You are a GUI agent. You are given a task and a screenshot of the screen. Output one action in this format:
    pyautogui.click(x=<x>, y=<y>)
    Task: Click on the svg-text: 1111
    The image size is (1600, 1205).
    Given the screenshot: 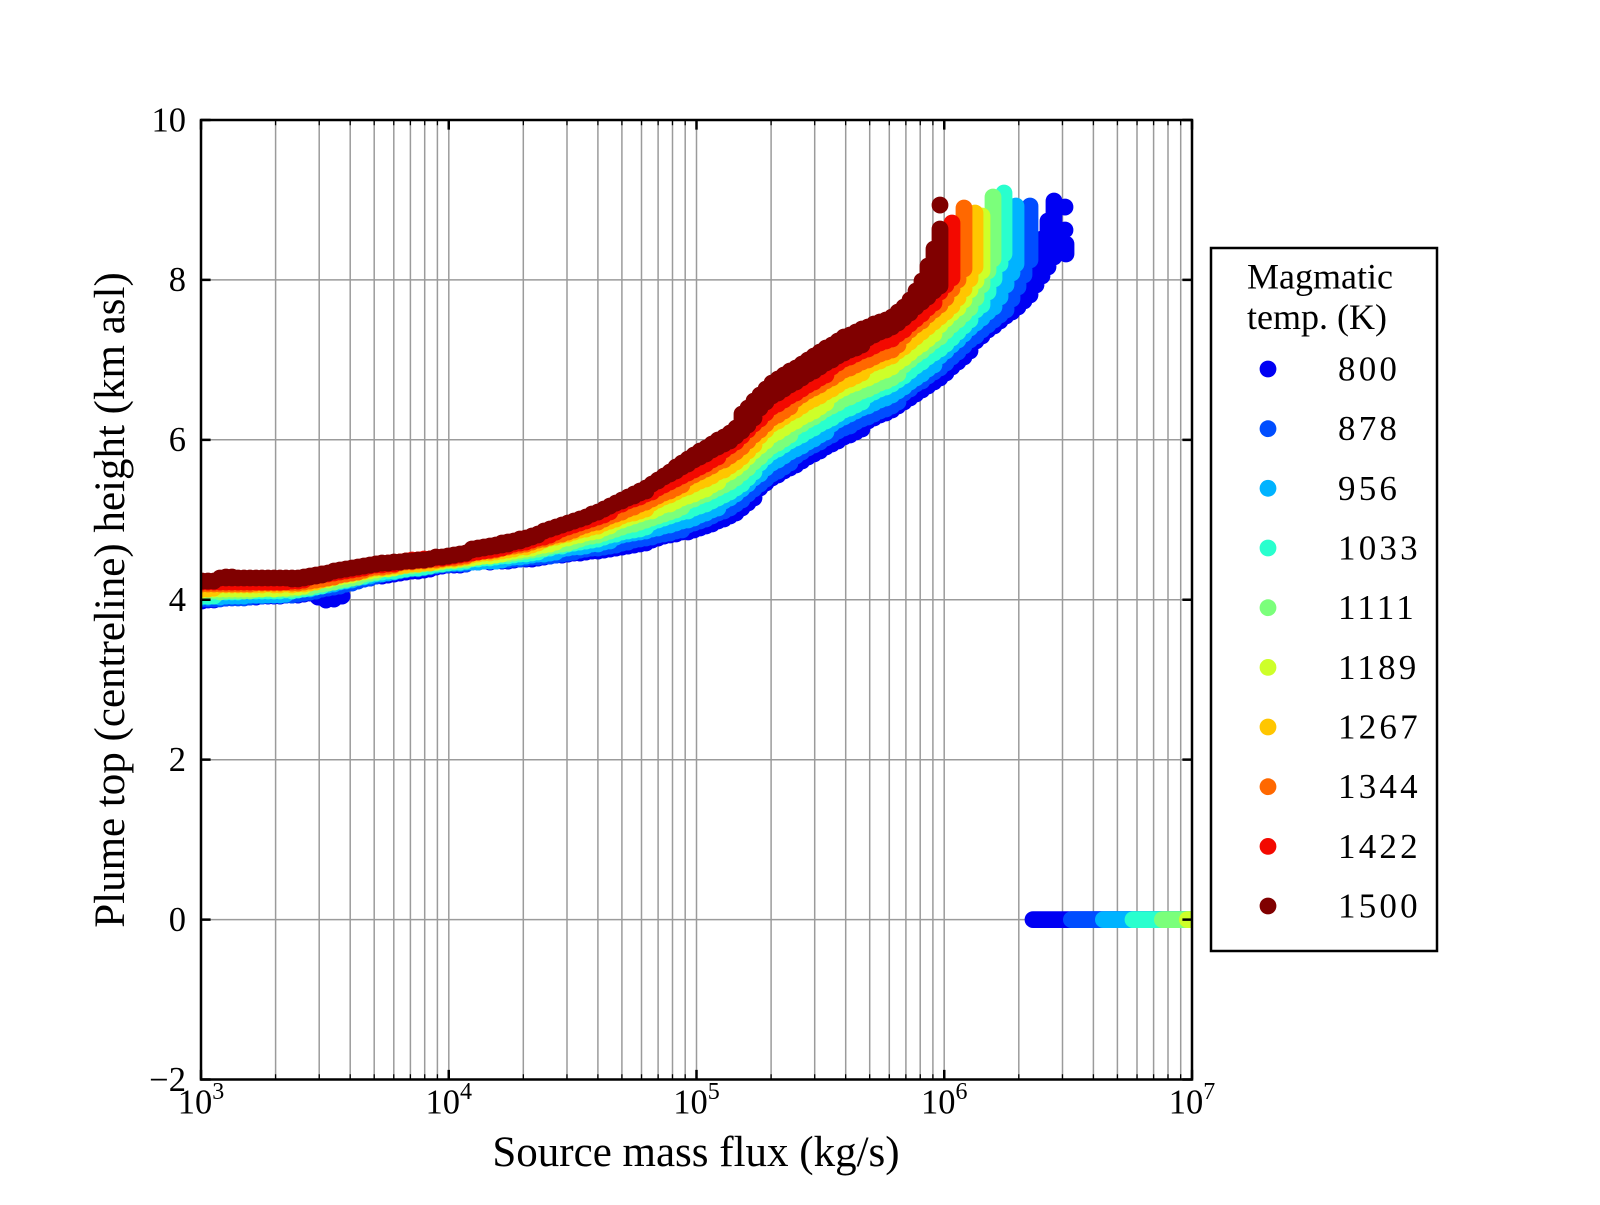 What is the action you would take?
    pyautogui.click(x=1377, y=607)
    